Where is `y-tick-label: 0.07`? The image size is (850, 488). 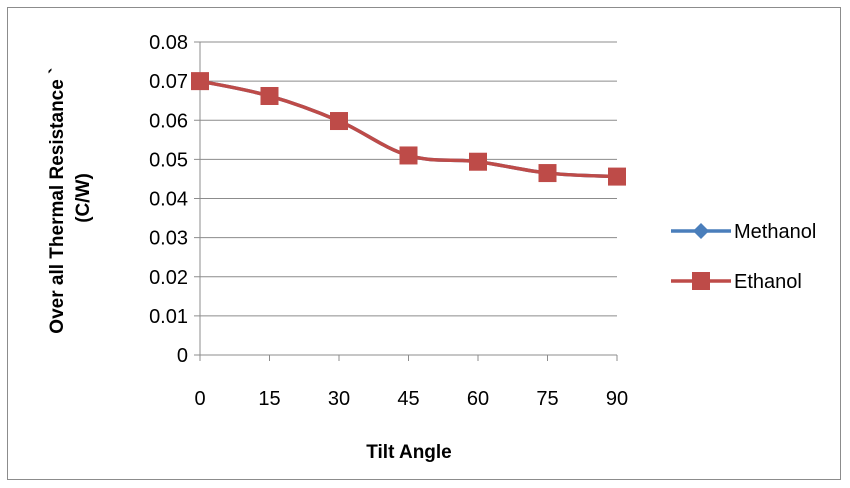 y-tick-label: 0.07 is located at coordinates (168, 82).